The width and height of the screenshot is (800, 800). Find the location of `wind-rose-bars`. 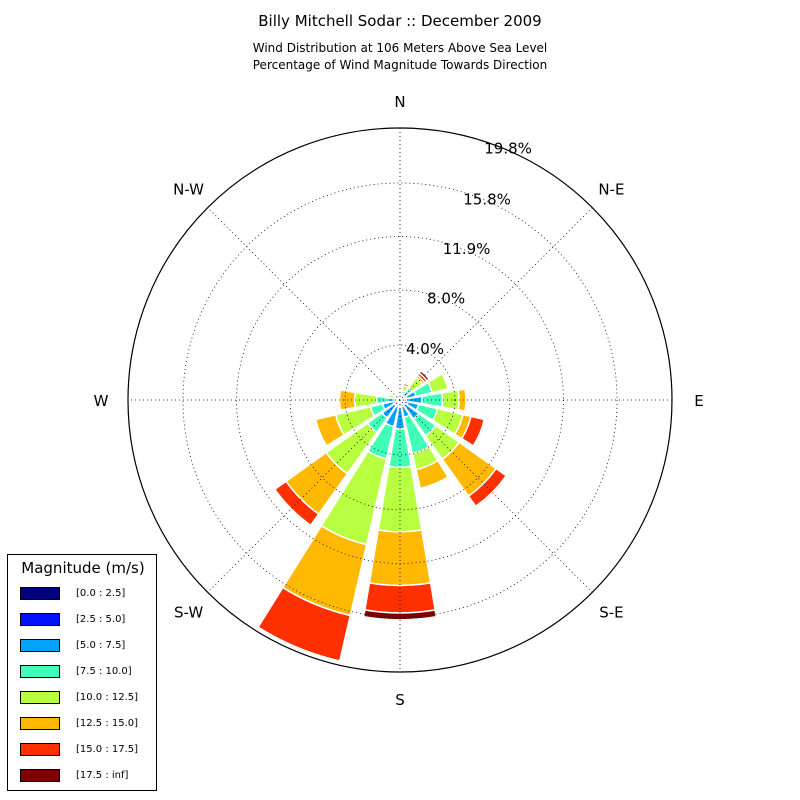

wind-rose-bars is located at coordinates (382, 515).